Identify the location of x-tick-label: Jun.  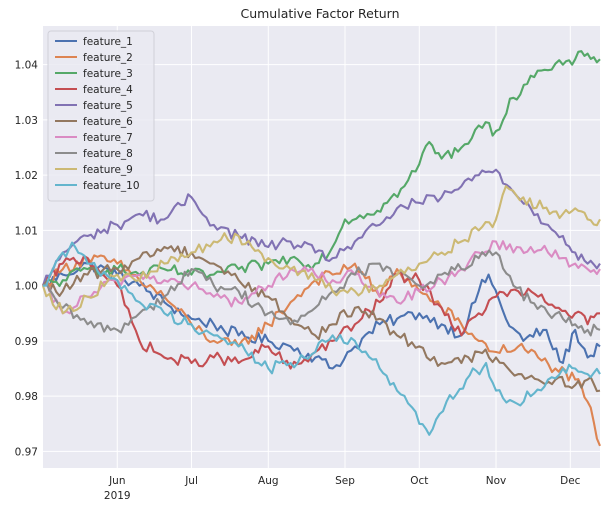
(116, 481).